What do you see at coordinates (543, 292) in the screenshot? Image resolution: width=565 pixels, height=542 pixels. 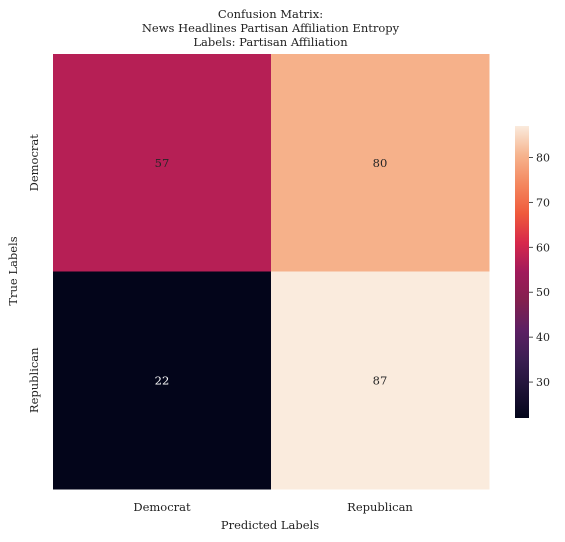 I see `colorbar-tick-label: 50` at bounding box center [543, 292].